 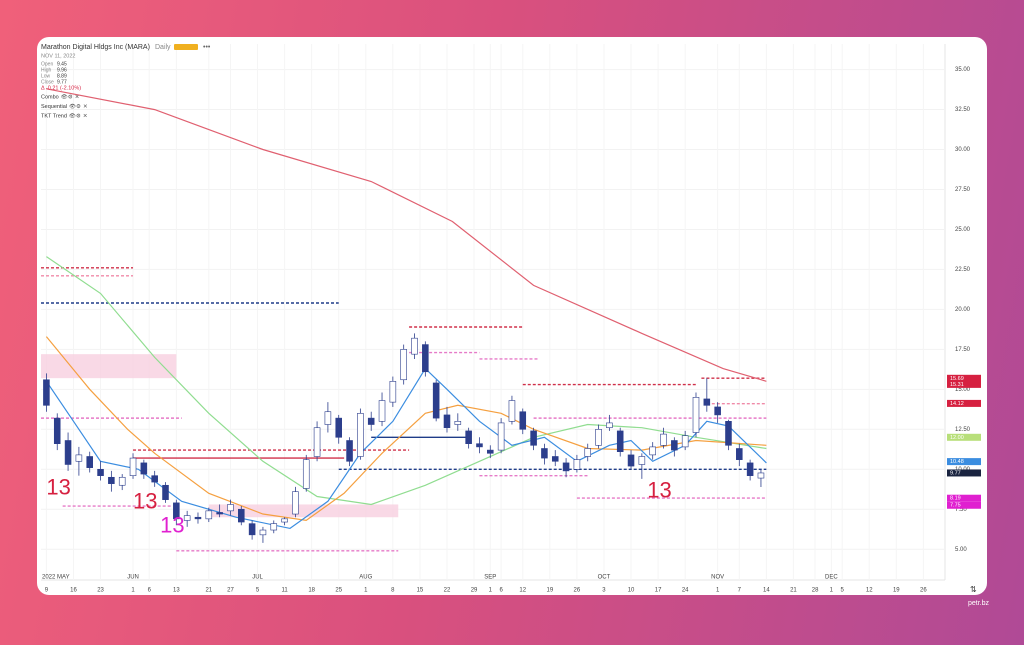 I want to click on x-tick-label: 6, so click(x=150, y=591).